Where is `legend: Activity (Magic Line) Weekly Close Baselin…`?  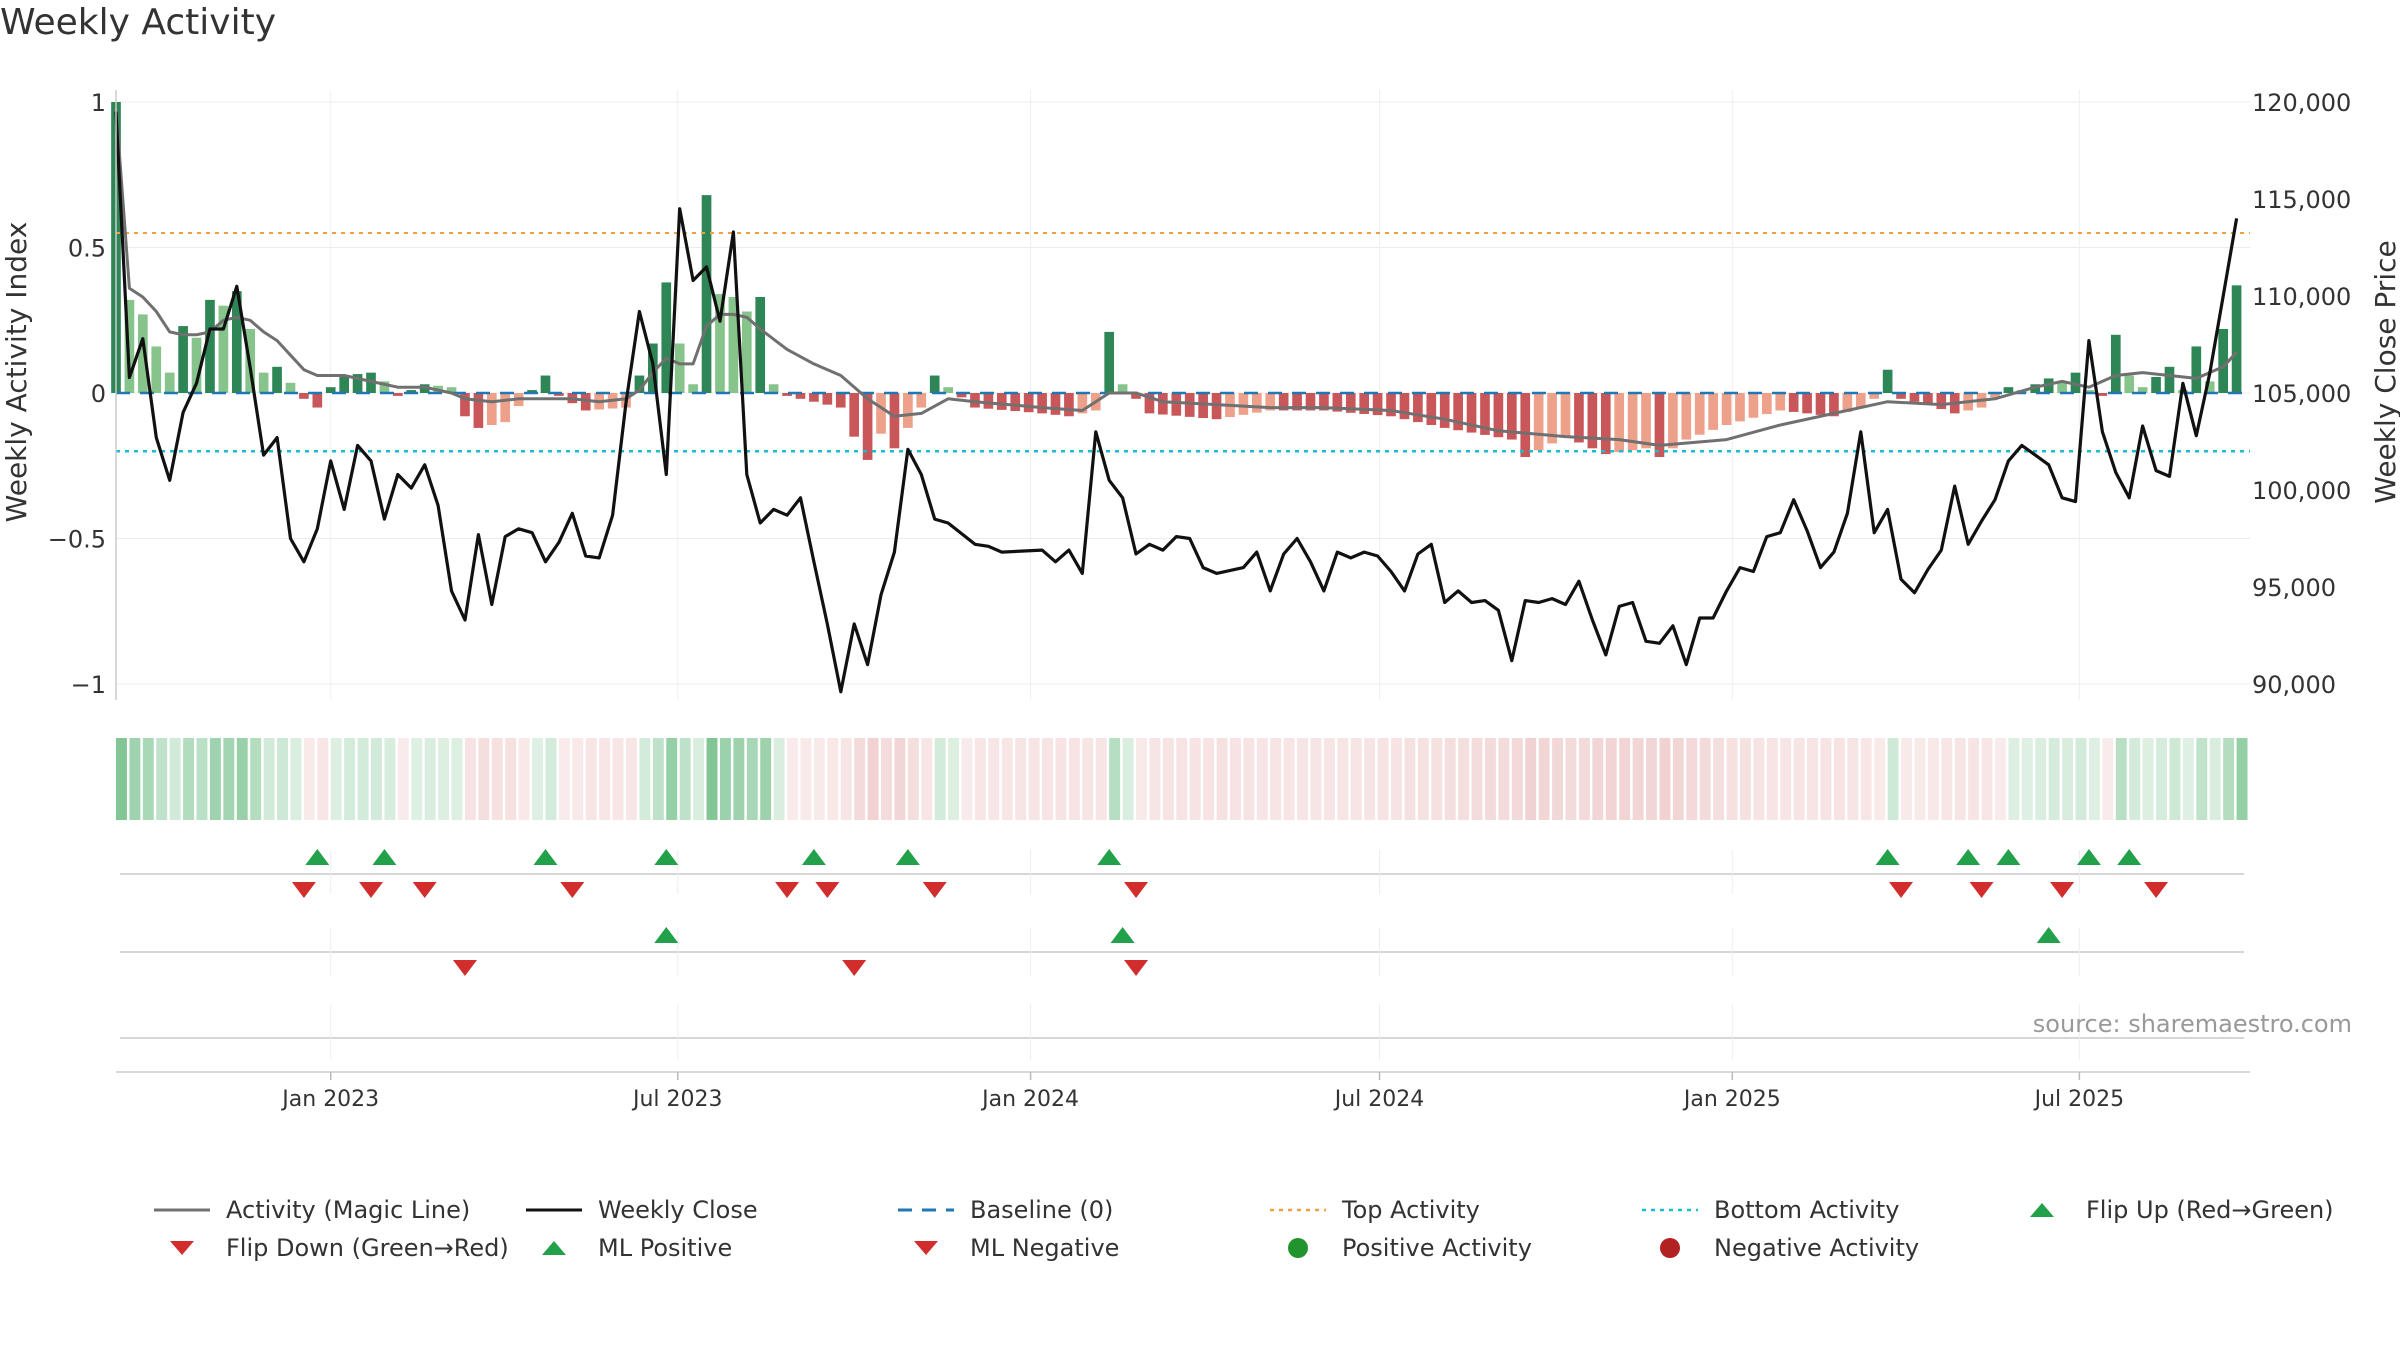
legend: Activity (Magic Line) Weekly Close Baselin… is located at coordinates (1265, 1229).